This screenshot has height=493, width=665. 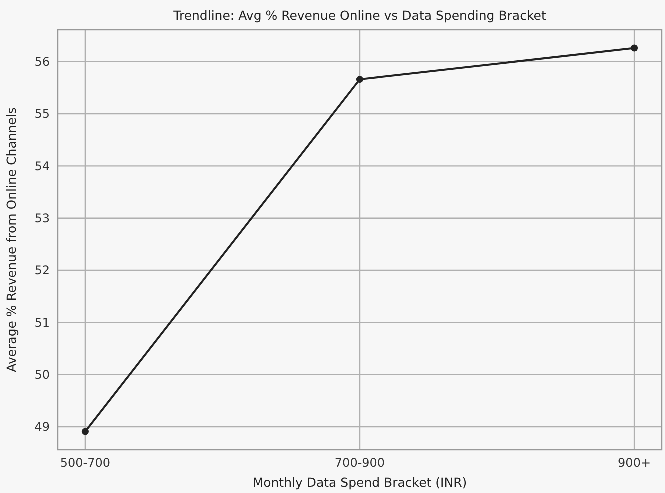 I want to click on chart-title: Trendline: Avg % Revenue Online vs Data Spending Bracket, so click(x=359, y=15).